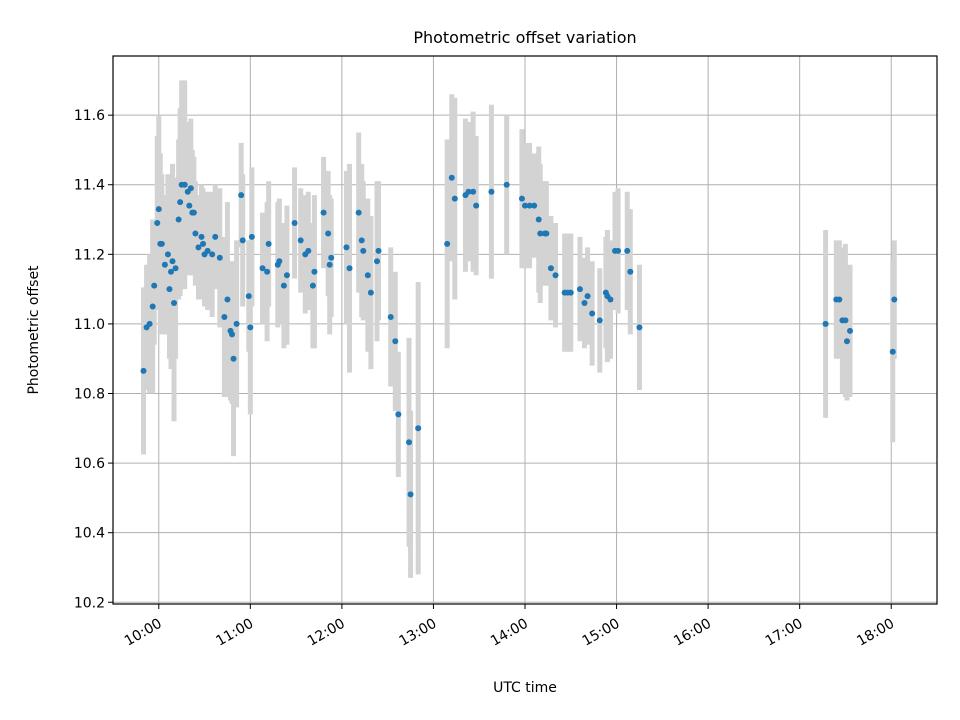 The width and height of the screenshot is (960, 720). I want to click on y-tick-label: 11.0, so click(89, 325).